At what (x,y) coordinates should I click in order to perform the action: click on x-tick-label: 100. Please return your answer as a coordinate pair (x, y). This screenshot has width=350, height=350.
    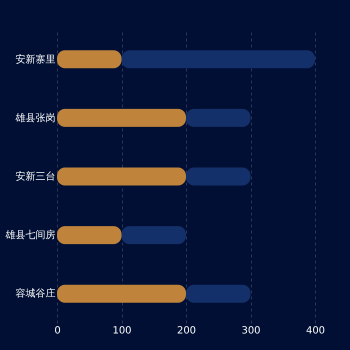
    Looking at the image, I should click on (122, 331).